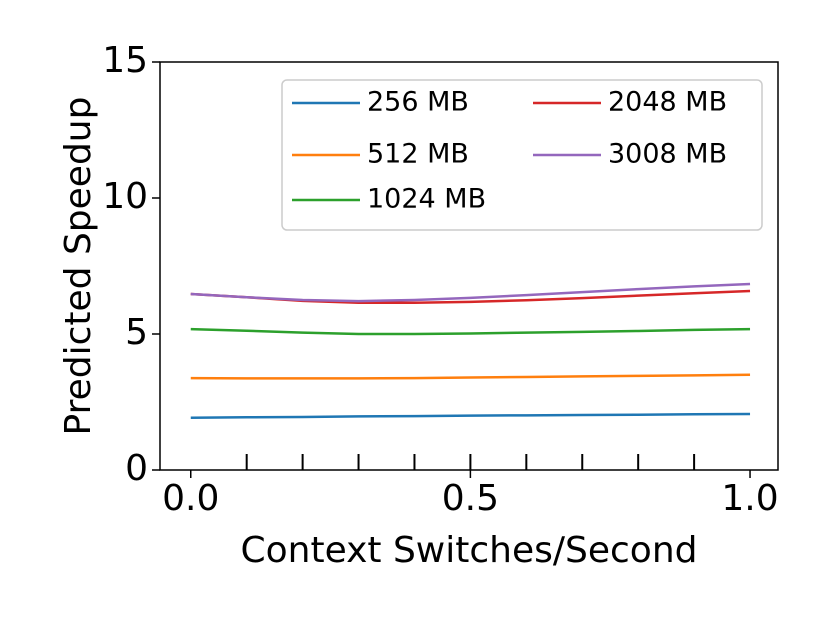 The height and width of the screenshot is (627, 830). Describe the element at coordinates (136, 332) in the screenshot. I see `y-tick-label: 5` at that location.